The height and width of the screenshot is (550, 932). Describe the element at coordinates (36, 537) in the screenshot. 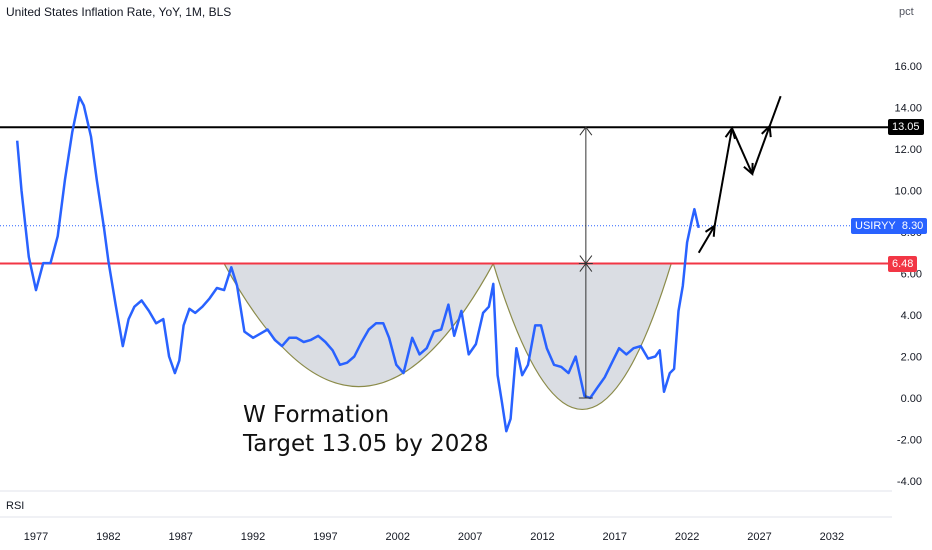

I see `x-tick-label: 1977` at that location.